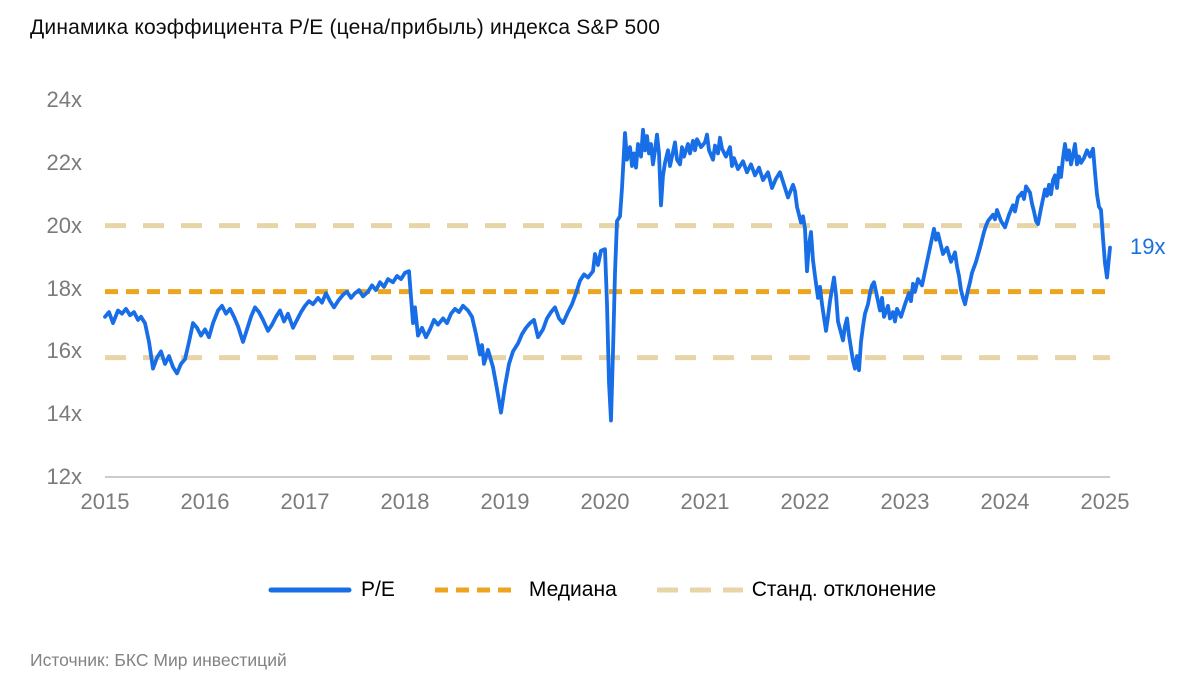  I want to click on y-axis-label: 20x, so click(64, 225).